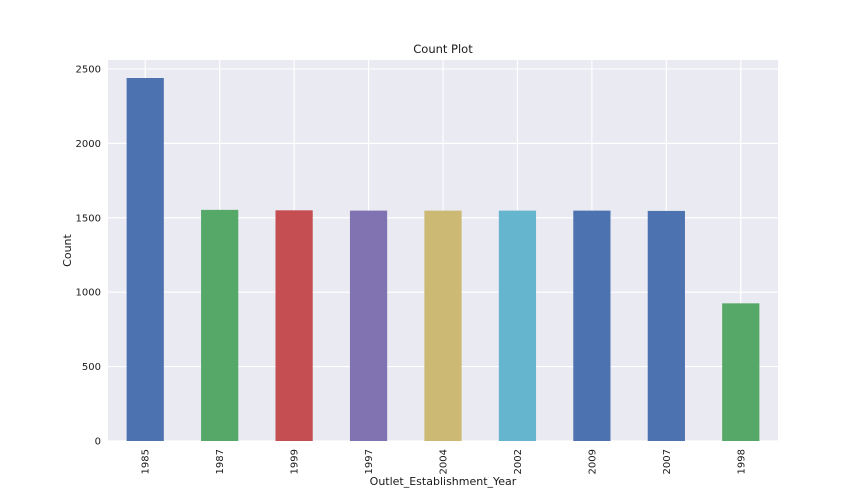  I want to click on y-tick-label: 500, so click(91, 367).